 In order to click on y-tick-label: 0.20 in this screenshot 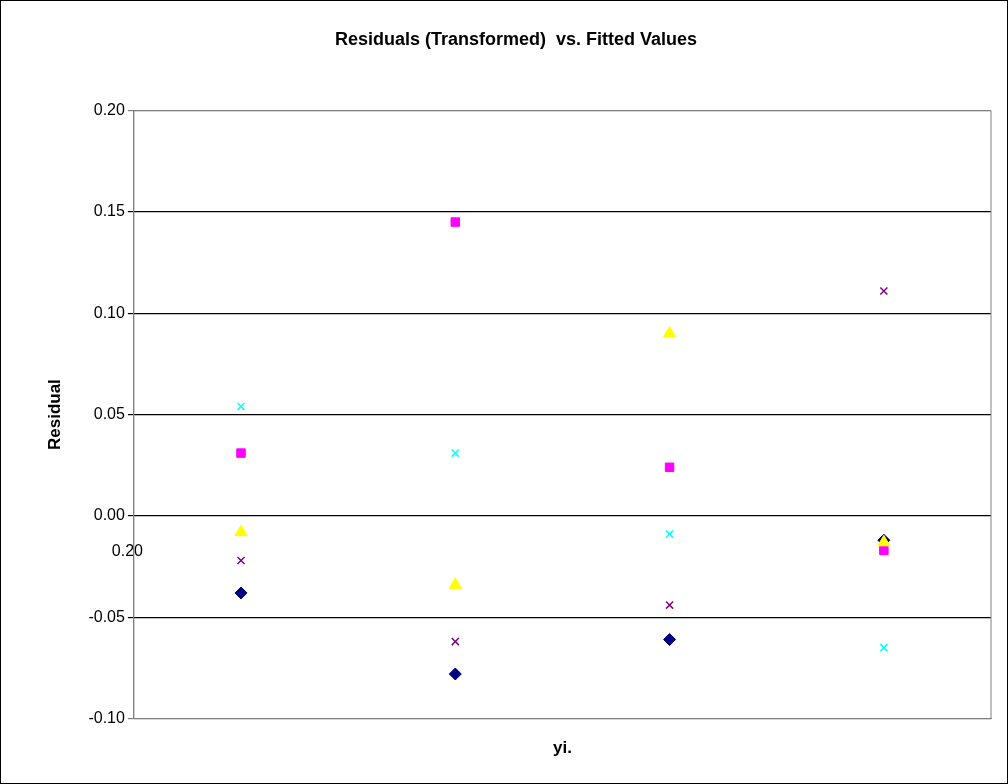, I will do `click(109, 110)`.